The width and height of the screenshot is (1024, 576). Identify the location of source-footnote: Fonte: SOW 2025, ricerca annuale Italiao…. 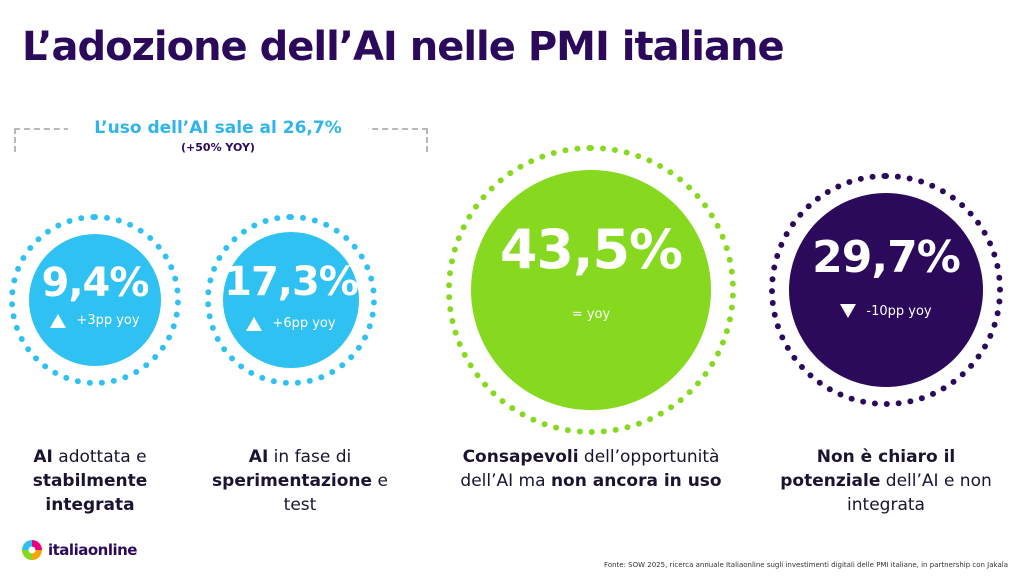
(806, 565).